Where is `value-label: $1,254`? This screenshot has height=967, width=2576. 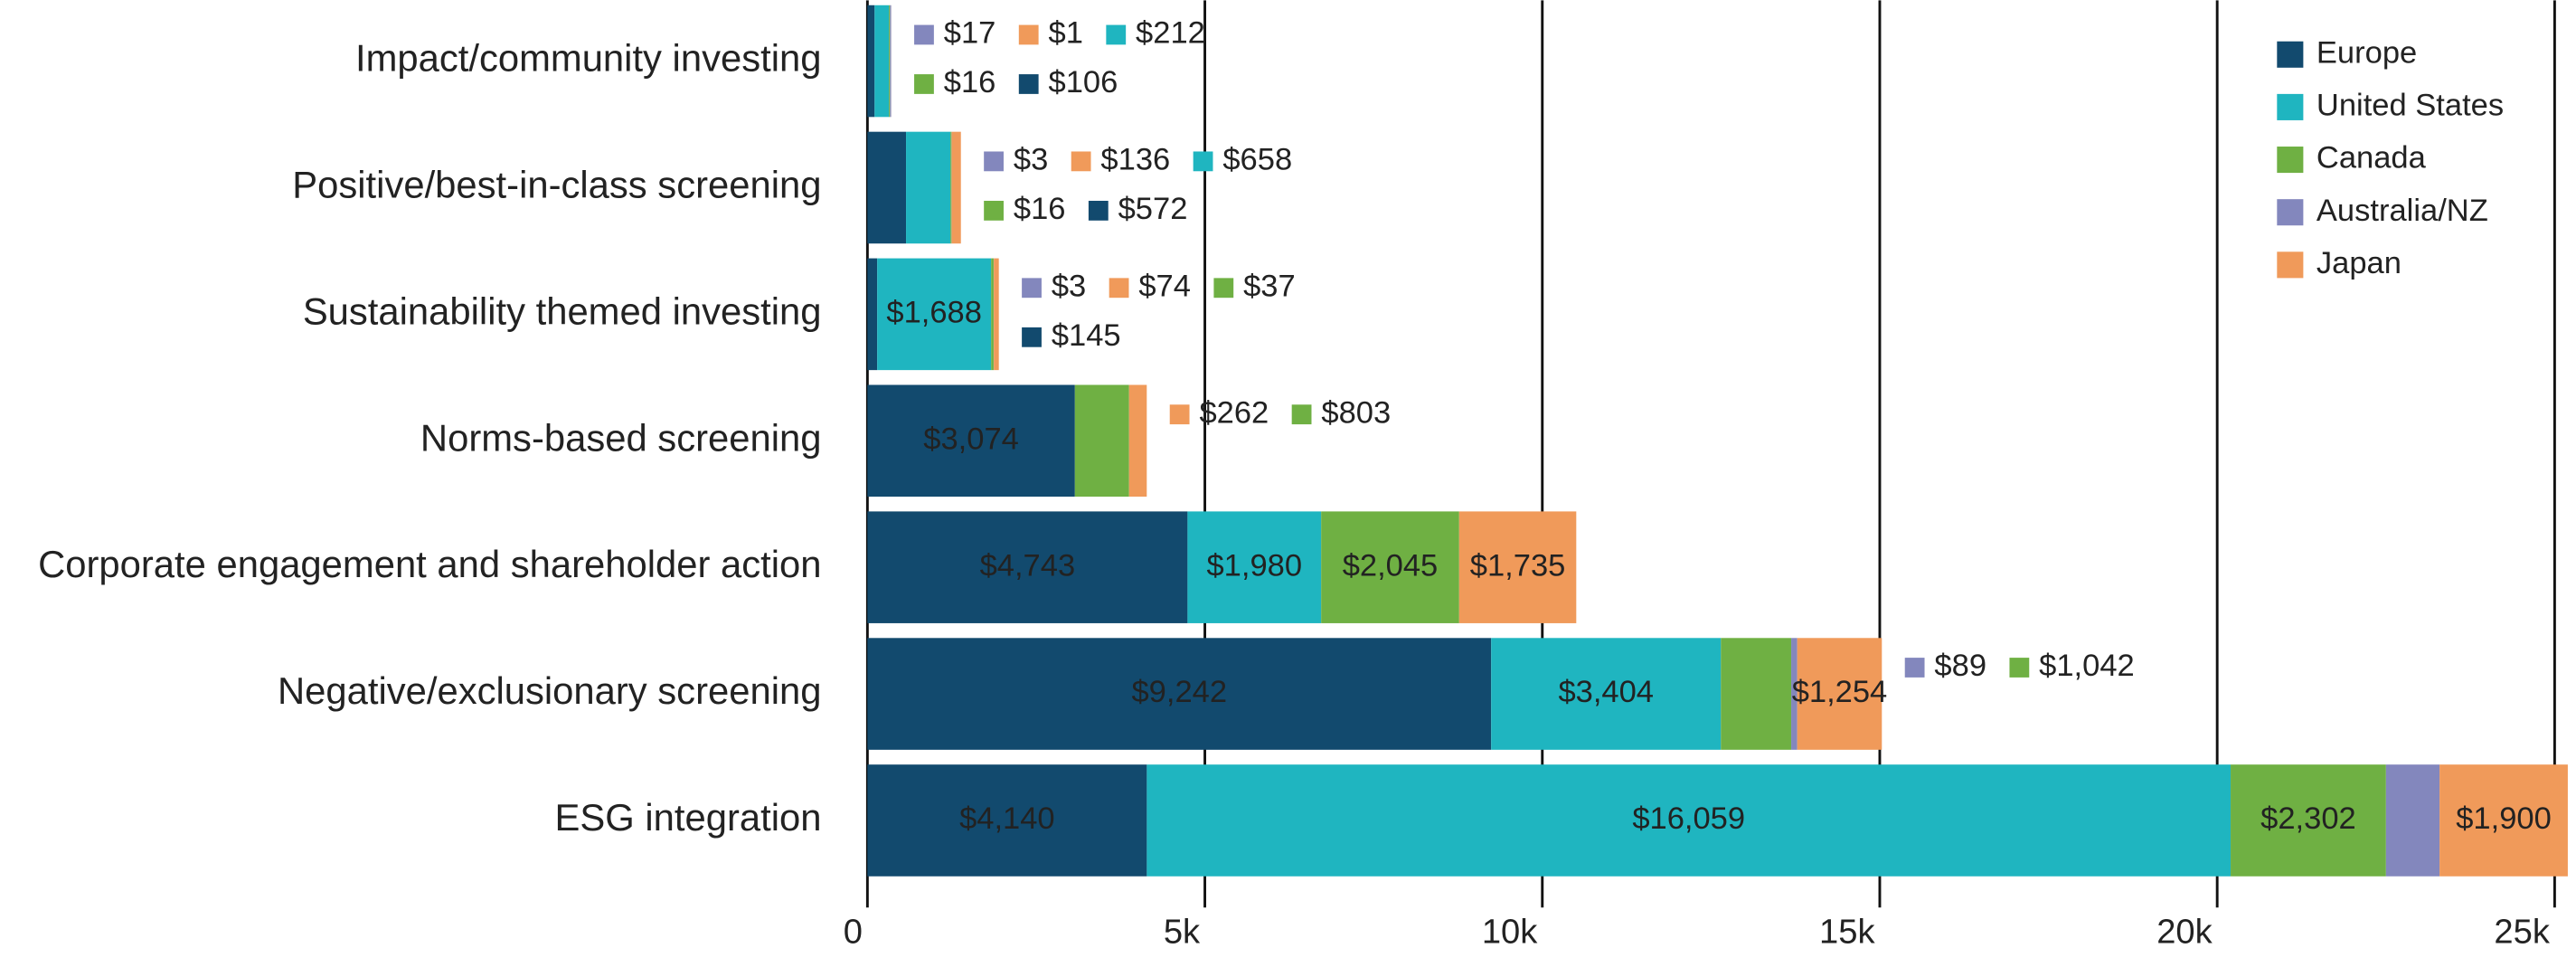 value-label: $1,254 is located at coordinates (1840, 692).